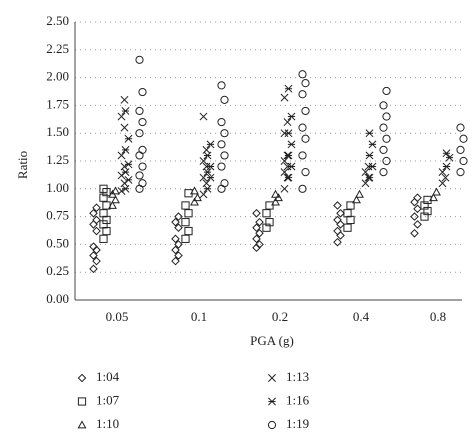 The image size is (474, 440). I want to click on legend-label: 1:19, so click(297, 423).